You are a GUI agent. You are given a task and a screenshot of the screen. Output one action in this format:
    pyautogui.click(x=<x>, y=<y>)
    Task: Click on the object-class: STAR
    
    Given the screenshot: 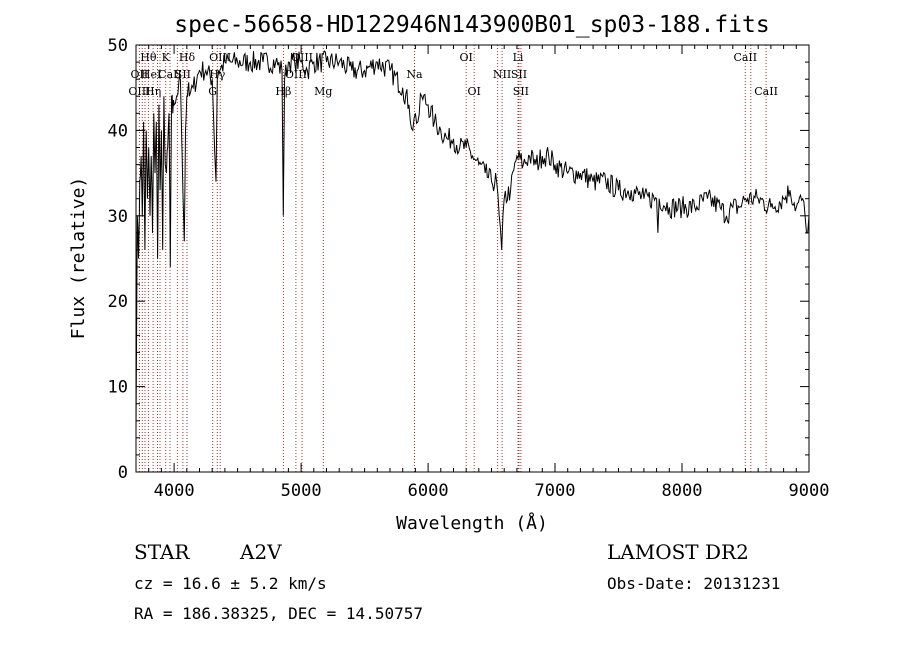 What is the action you would take?
    pyautogui.click(x=162, y=552)
    